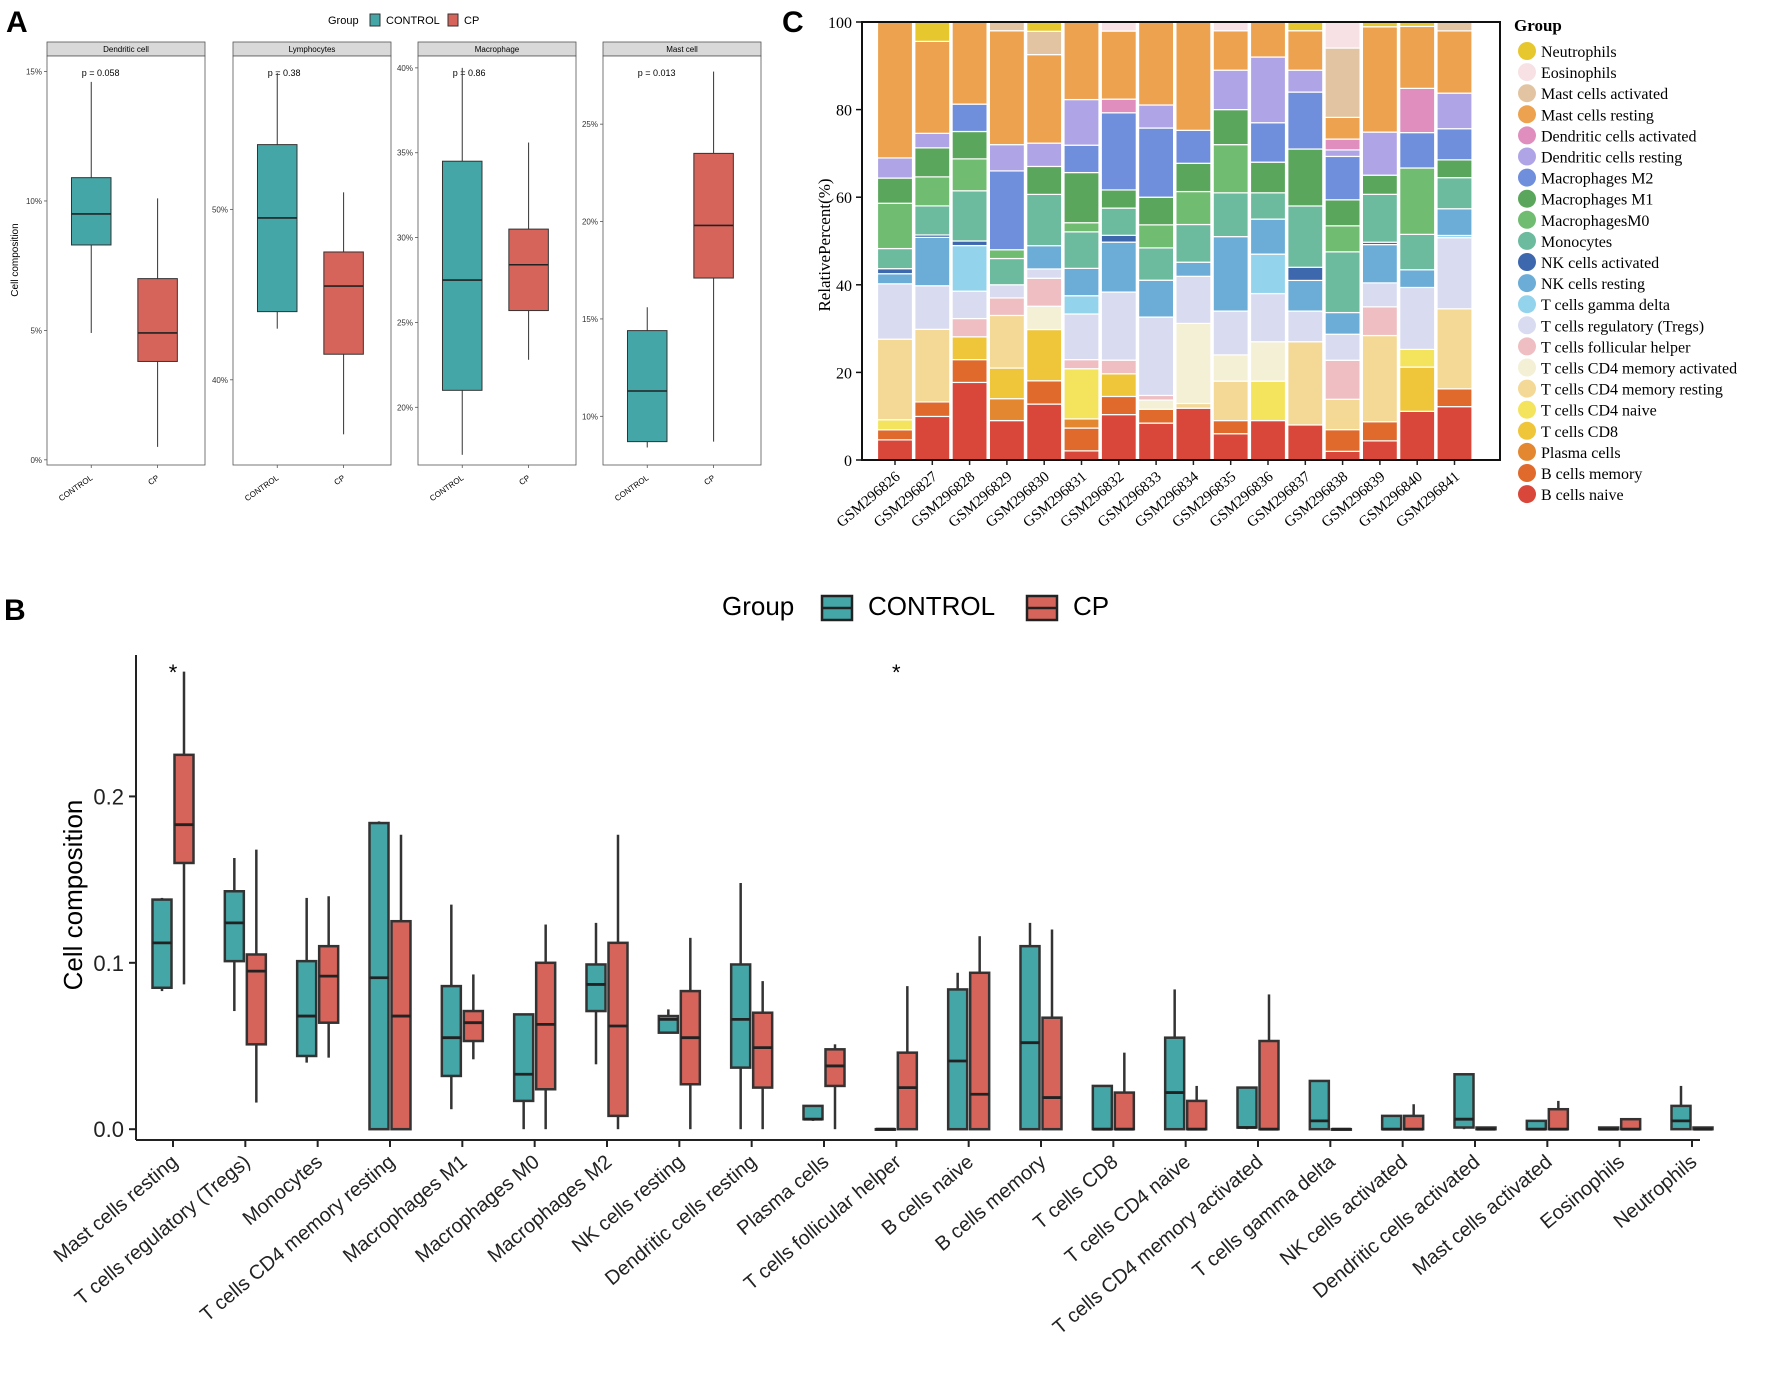 The height and width of the screenshot is (1378, 1772). Describe the element at coordinates (1597, 115) in the screenshot. I see `panel-c-legend-mast-cells-resting-label: Mast cells resting` at that location.